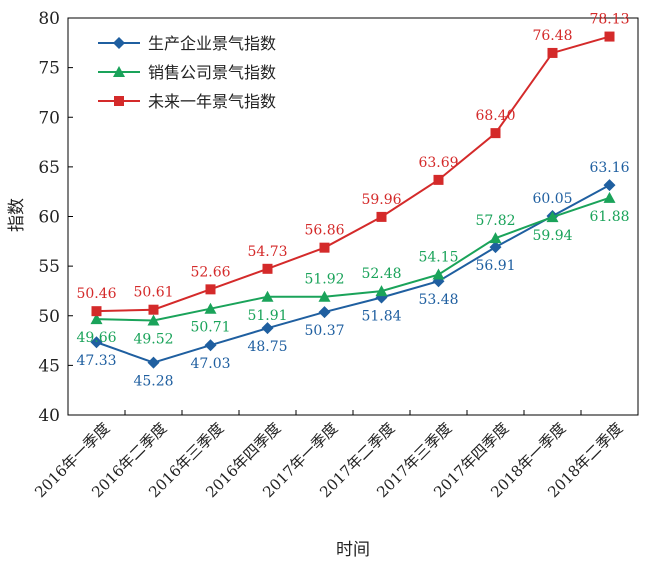 The height and width of the screenshot is (565, 652). Describe the element at coordinates (49, 366) in the screenshot. I see `y-tick-label: 45` at that location.